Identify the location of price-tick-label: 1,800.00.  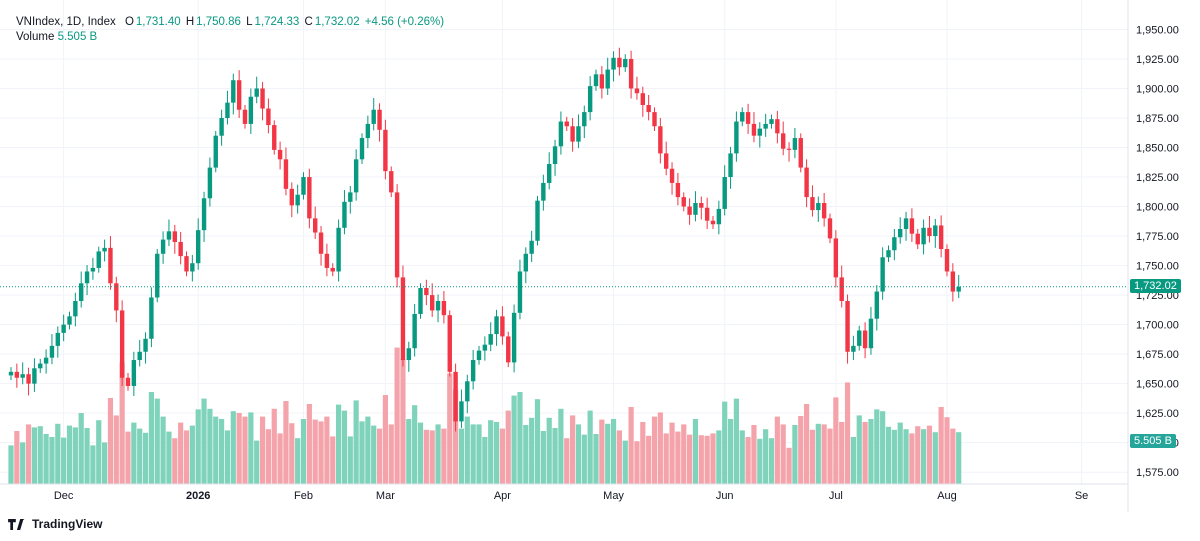
(1157, 208).